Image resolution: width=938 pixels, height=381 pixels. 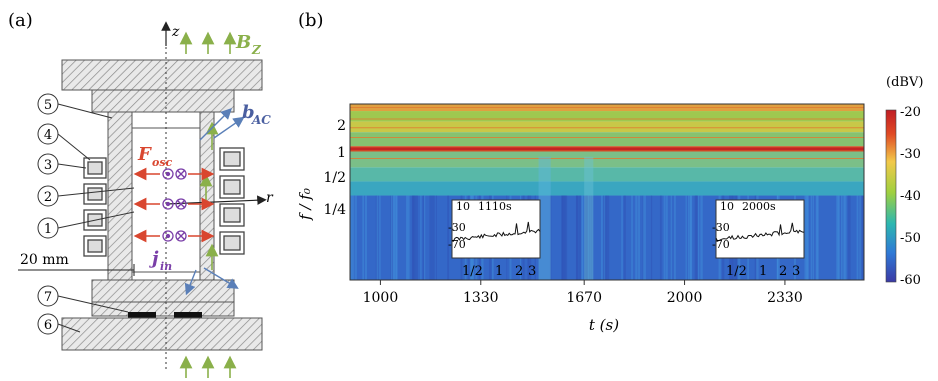 I want to click on inset-left-label: 1110s, so click(x=495, y=206).